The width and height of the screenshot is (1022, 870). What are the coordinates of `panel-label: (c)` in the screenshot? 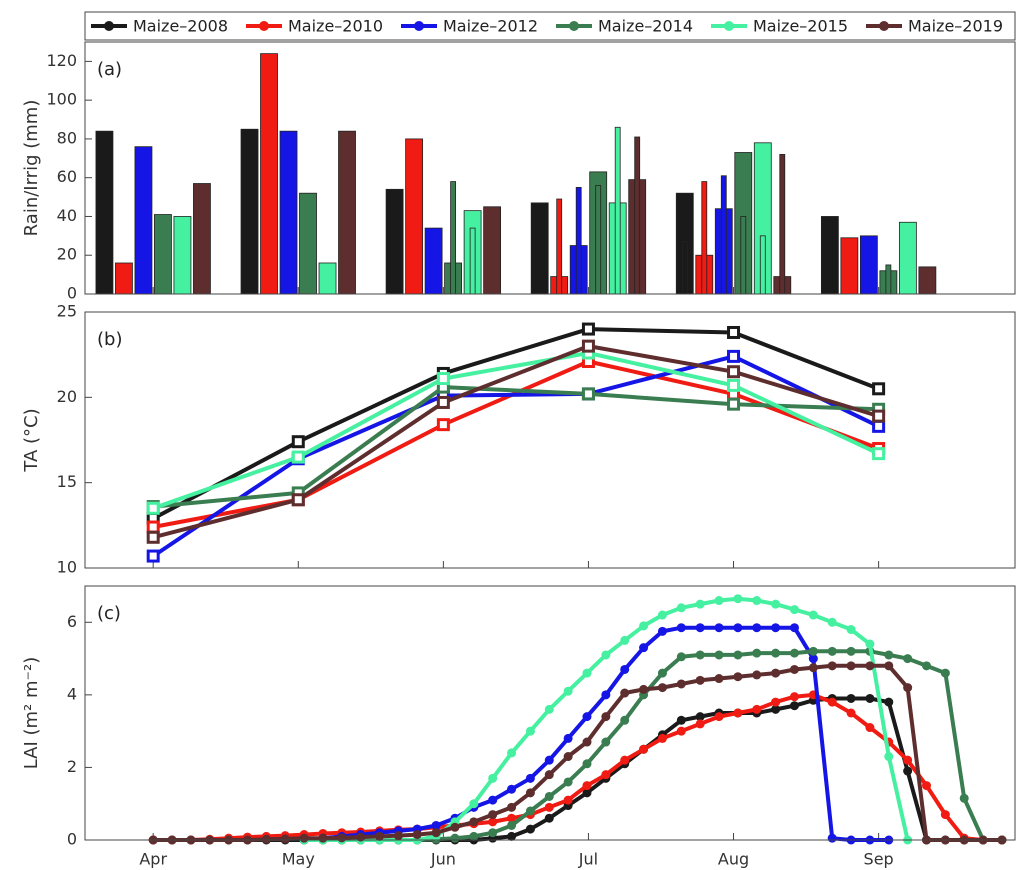 It's located at (109, 613).